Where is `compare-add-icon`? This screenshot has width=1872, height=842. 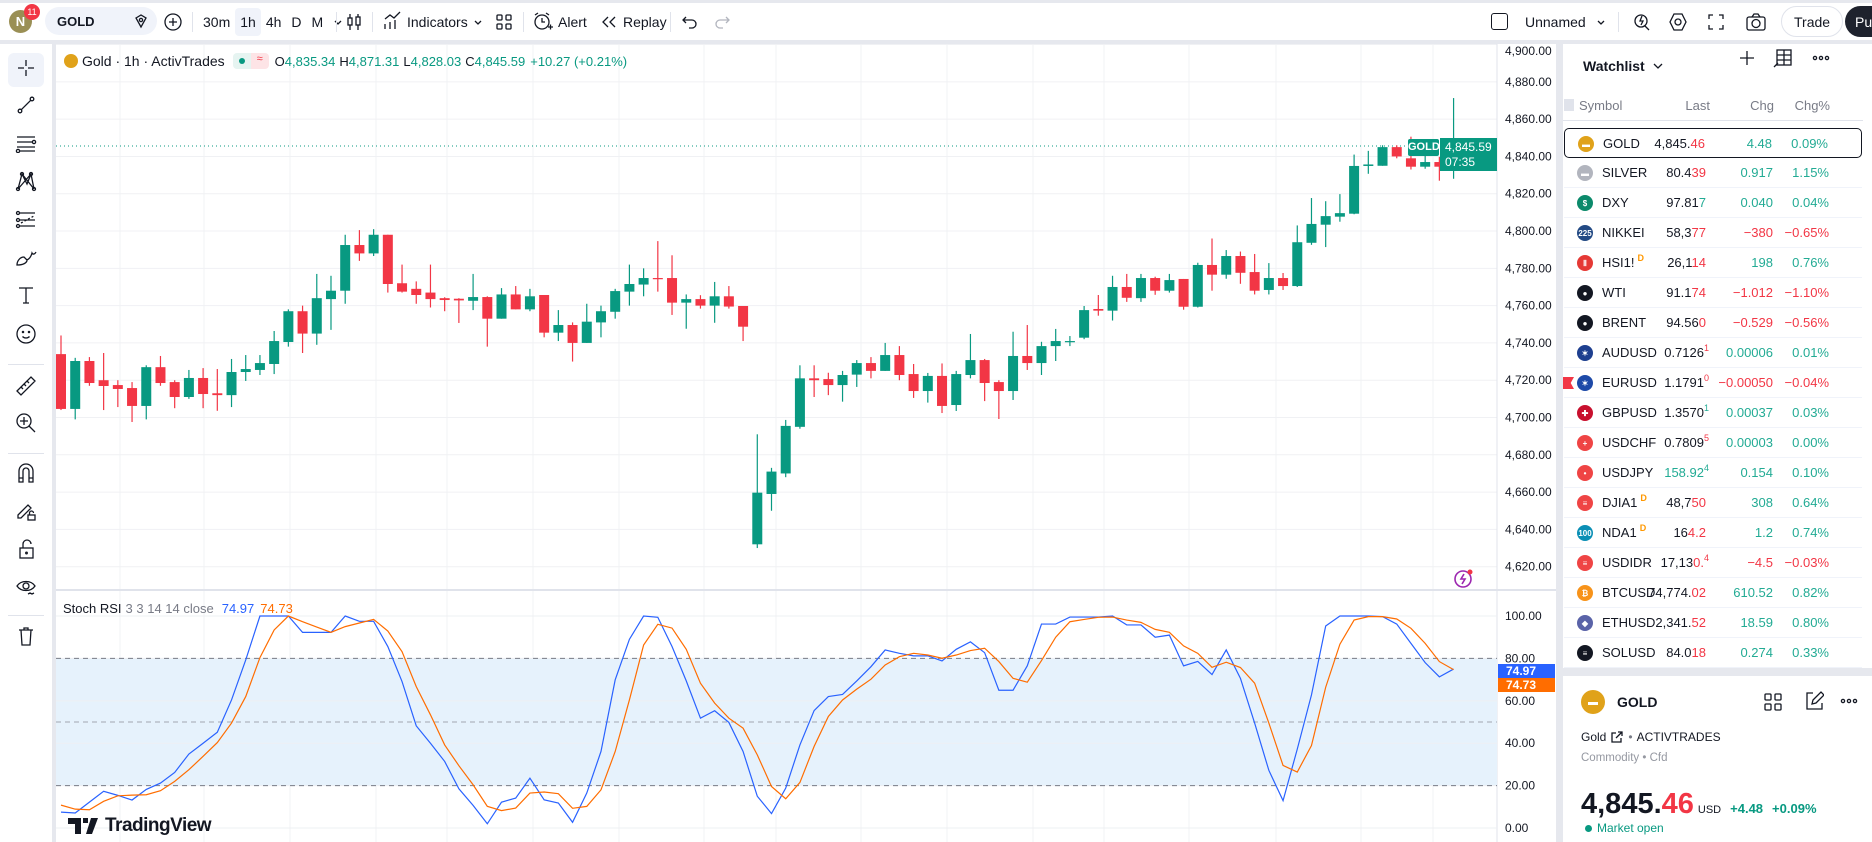
compare-add-icon is located at coordinates (173, 22).